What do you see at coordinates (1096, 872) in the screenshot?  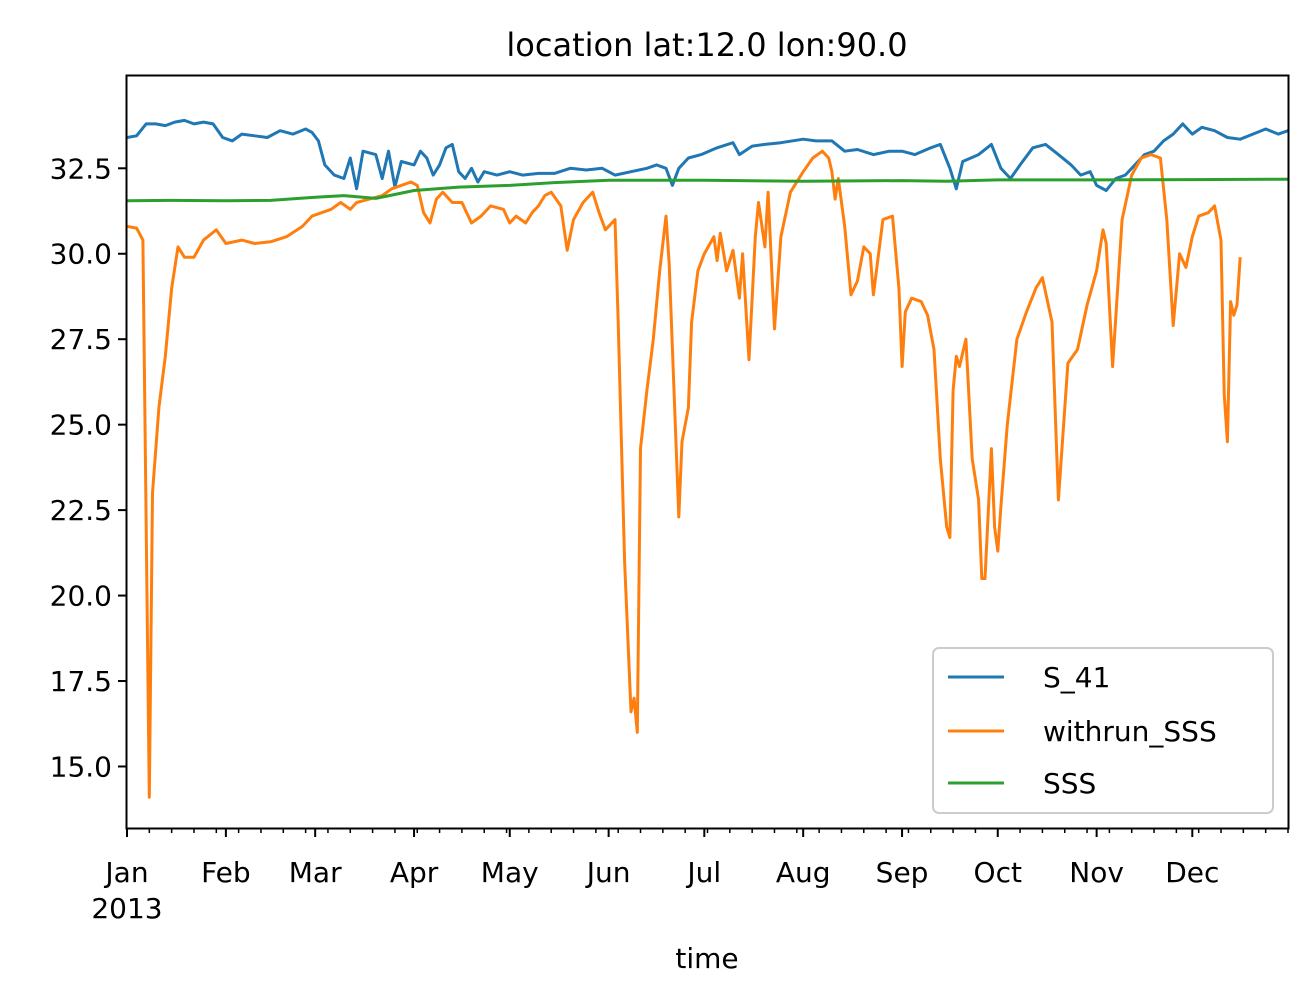 I see `x-tick-label: Nov` at bounding box center [1096, 872].